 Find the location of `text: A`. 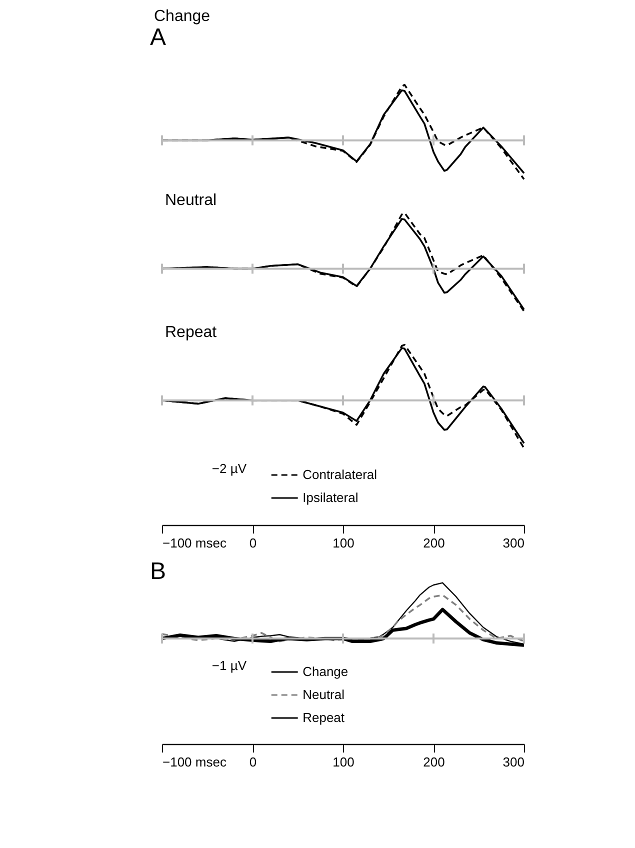

text: A is located at coordinates (158, 37).